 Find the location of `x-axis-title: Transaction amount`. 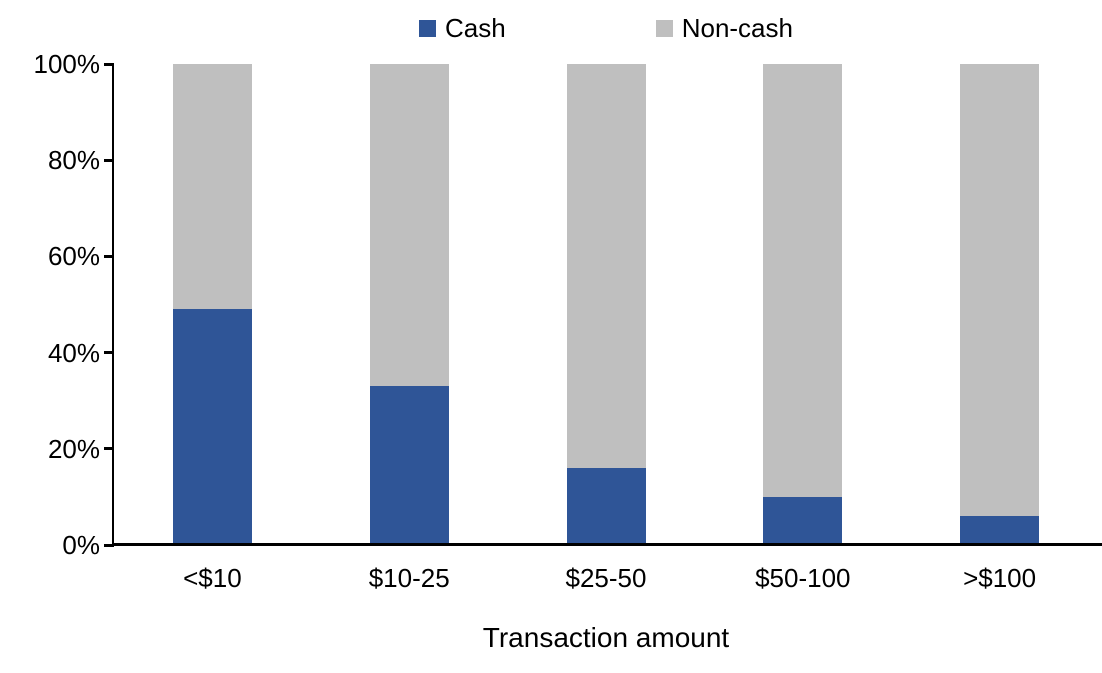

x-axis-title: Transaction amount is located at coordinates (606, 637).